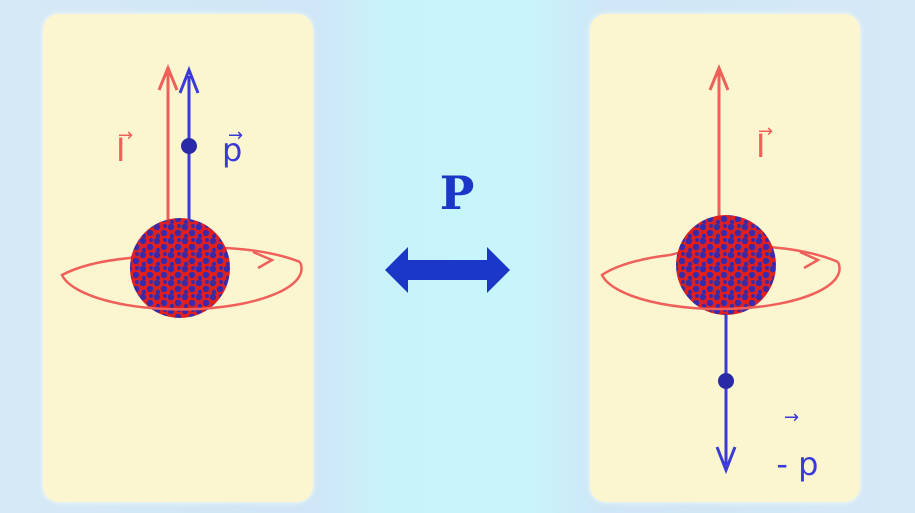 The width and height of the screenshot is (915, 513). Describe the element at coordinates (726, 392) in the screenshot. I see `right-momentum-arrow` at that location.